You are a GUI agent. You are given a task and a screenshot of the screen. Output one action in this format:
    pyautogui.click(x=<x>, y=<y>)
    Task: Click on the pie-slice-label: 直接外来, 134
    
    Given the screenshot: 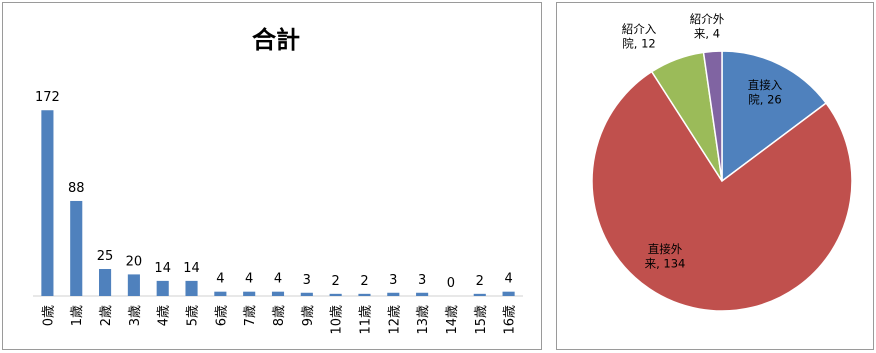 What is the action you would take?
    pyautogui.click(x=665, y=256)
    